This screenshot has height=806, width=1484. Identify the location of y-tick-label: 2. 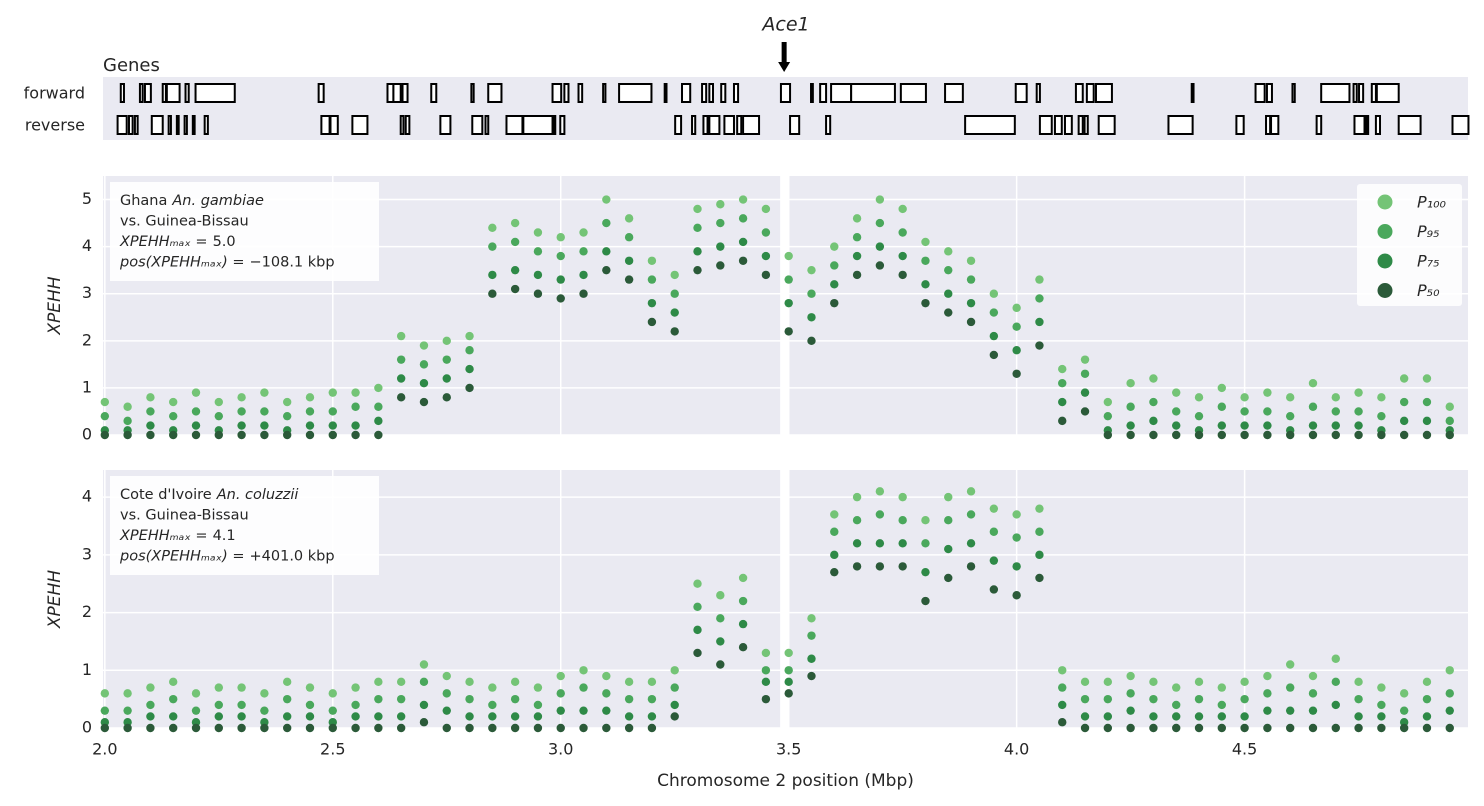
(87, 339).